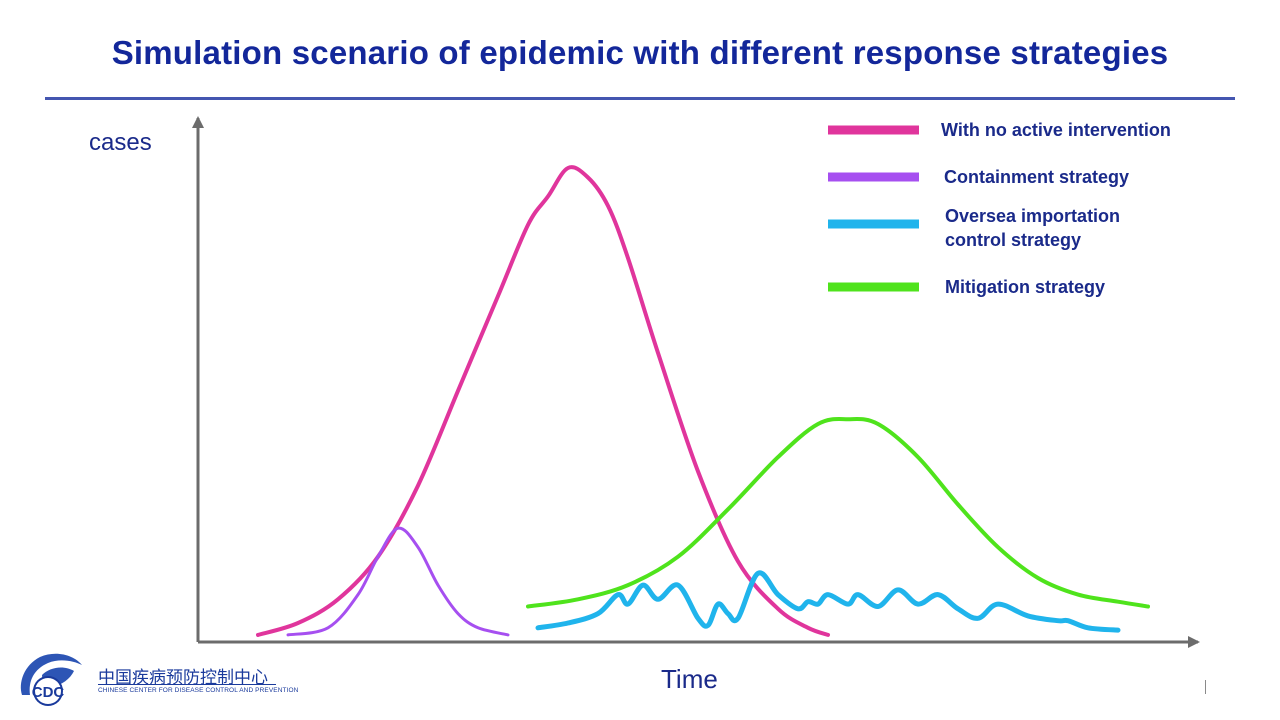  I want to click on logo-mark-text: CDC, so click(48, 692).